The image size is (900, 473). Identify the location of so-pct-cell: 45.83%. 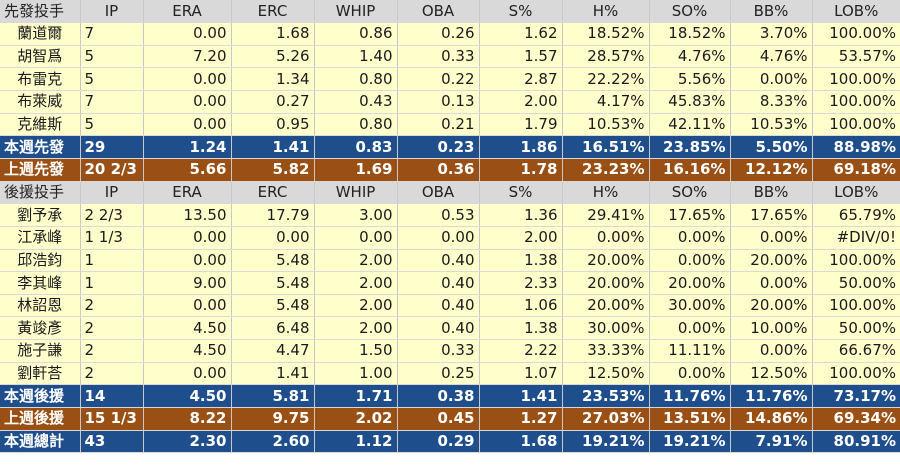
(690, 102).